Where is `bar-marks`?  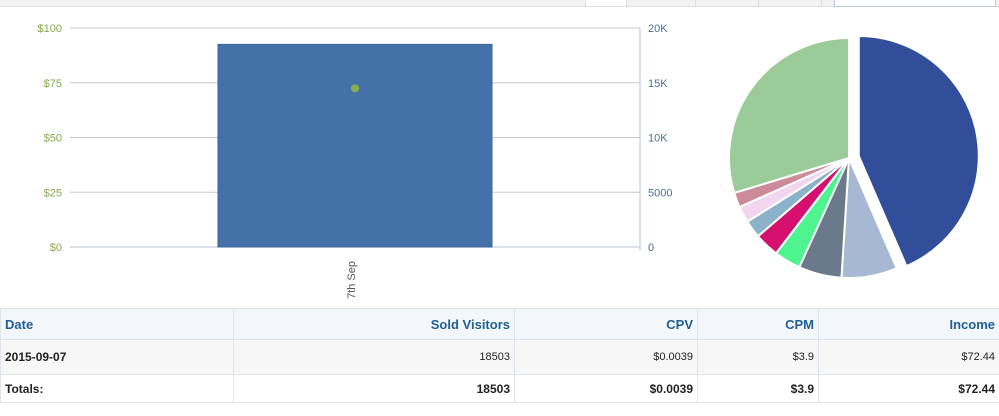 bar-marks is located at coordinates (355, 145).